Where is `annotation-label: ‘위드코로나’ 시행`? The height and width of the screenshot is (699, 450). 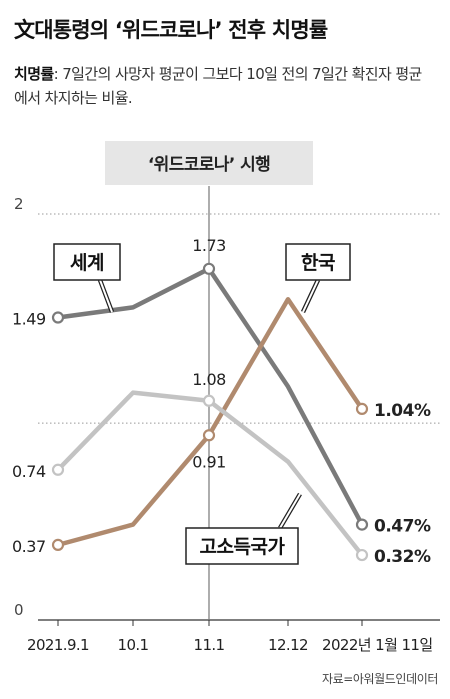
annotation-label: ‘위드코로나’ 시행 is located at coordinates (209, 165).